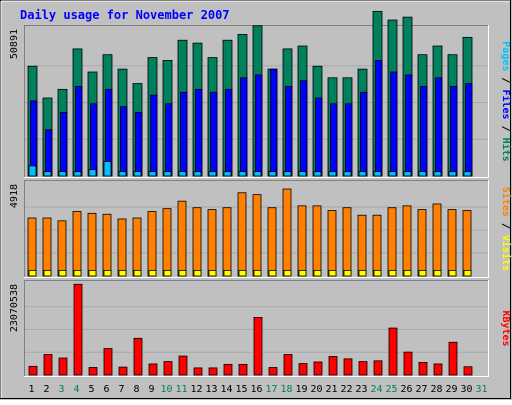 This screenshot has height=405, width=512. I want to click on day-label-7: 7, so click(121, 389).